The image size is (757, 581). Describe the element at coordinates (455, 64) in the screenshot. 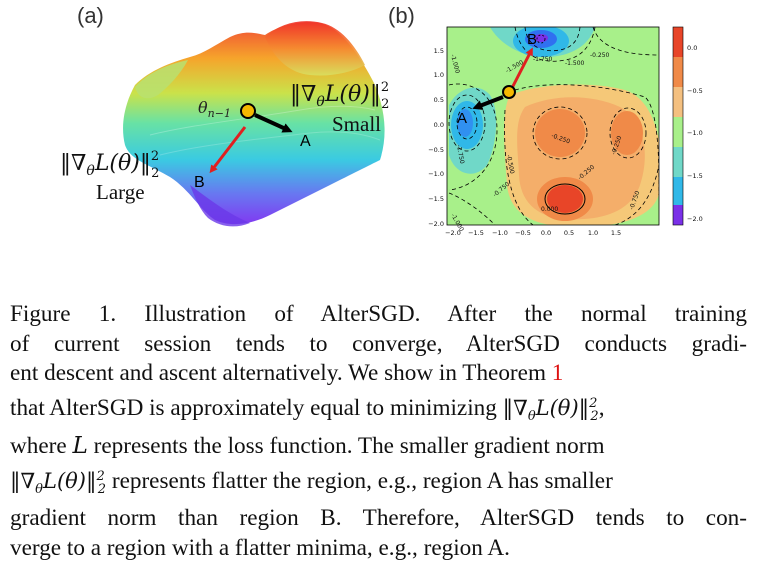

I see `contour-label: -1.000` at that location.